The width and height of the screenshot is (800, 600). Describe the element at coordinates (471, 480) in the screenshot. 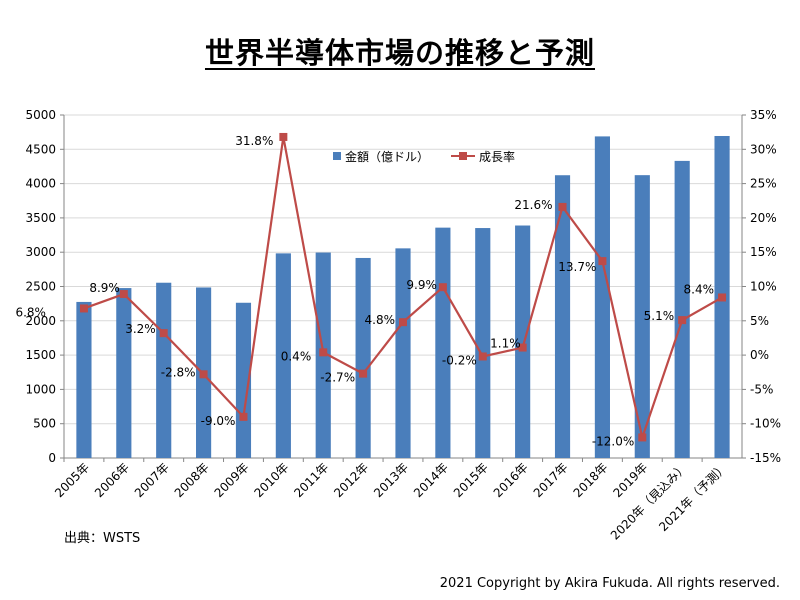

I see `x-tick-label: 2015年` at that location.